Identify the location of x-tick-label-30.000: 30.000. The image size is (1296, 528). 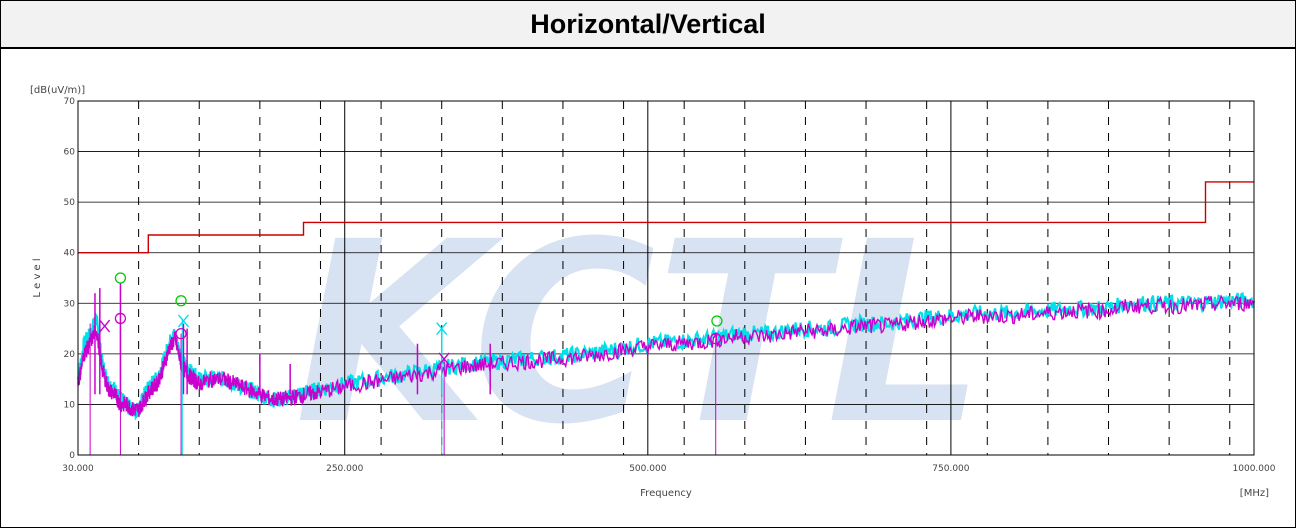
(78, 469).